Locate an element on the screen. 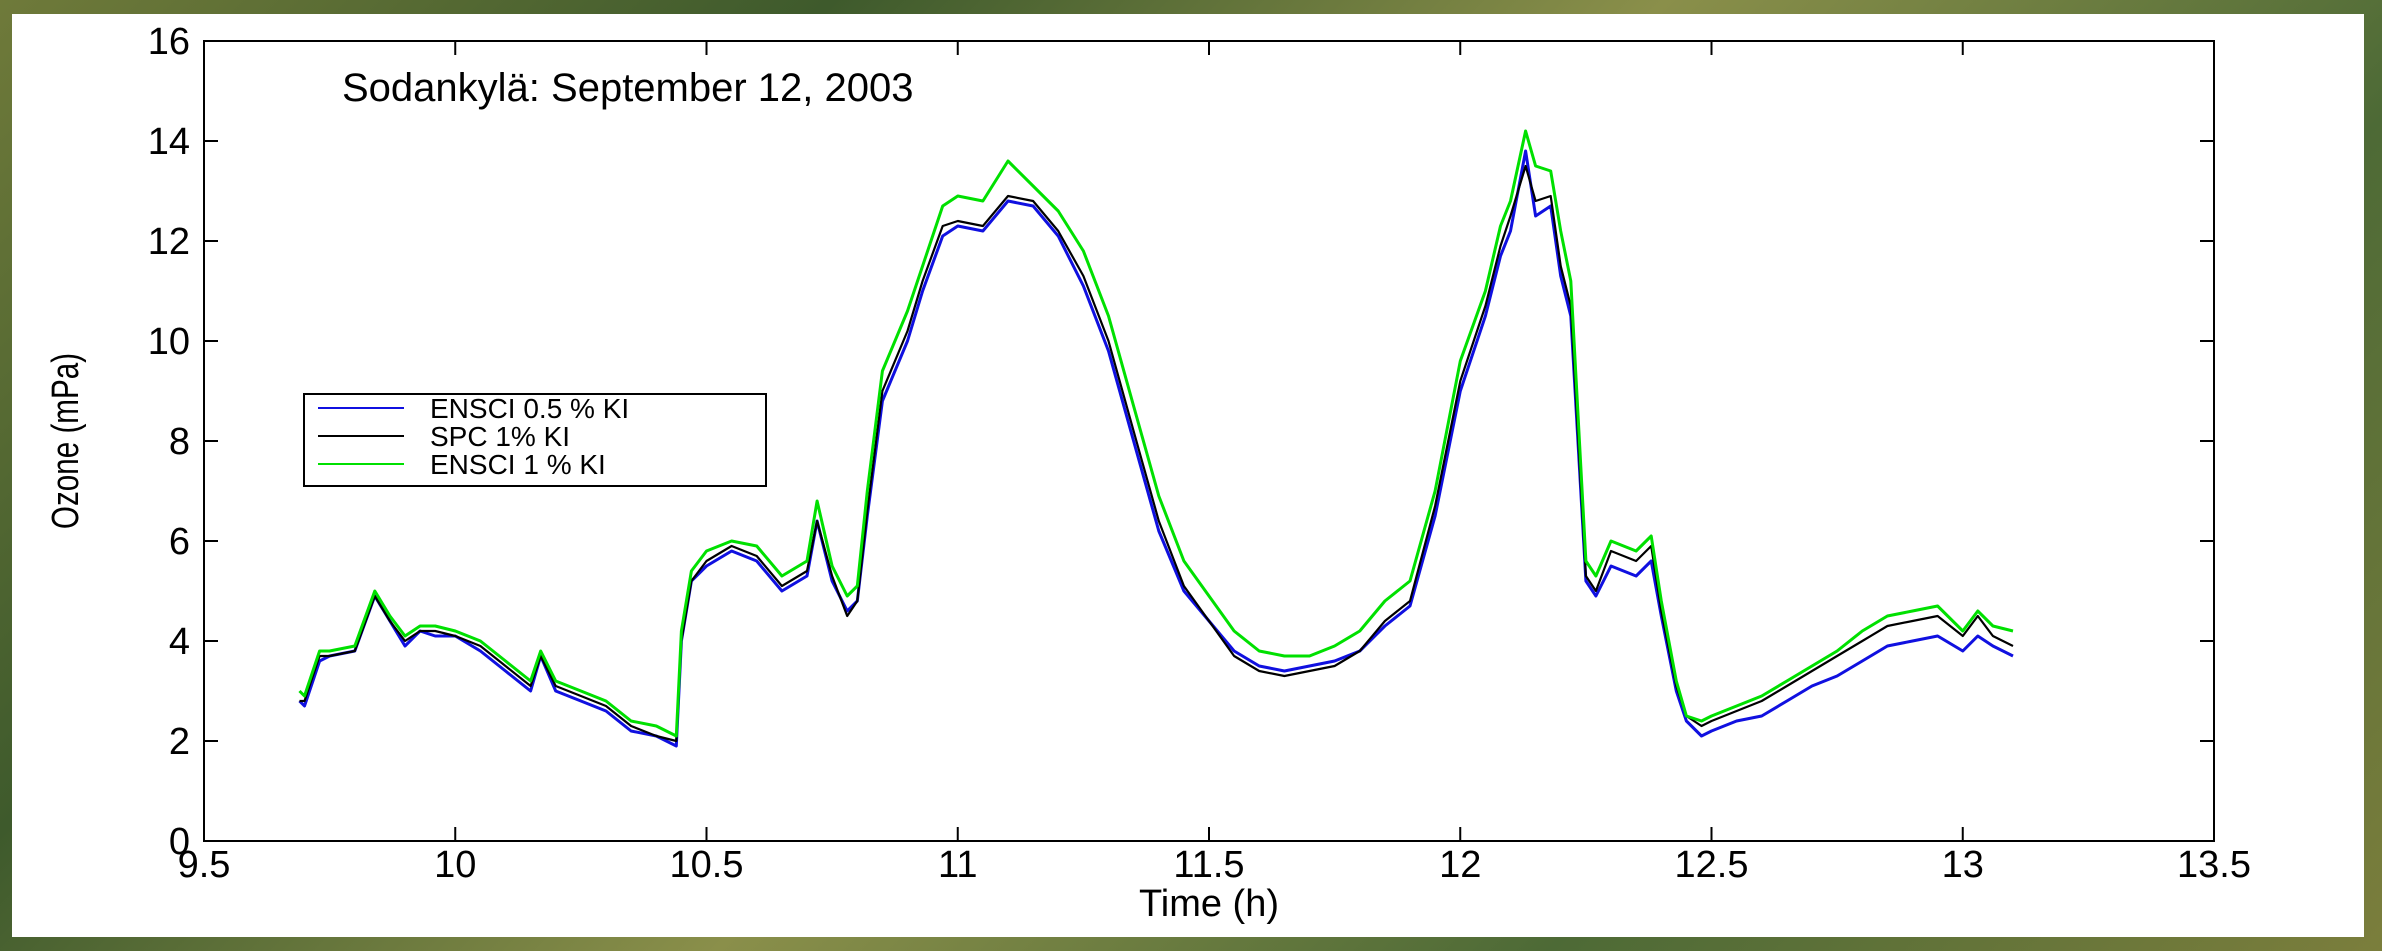 The width and height of the screenshot is (2382, 951). legend-label: SPC 1% KI is located at coordinates (500, 436).